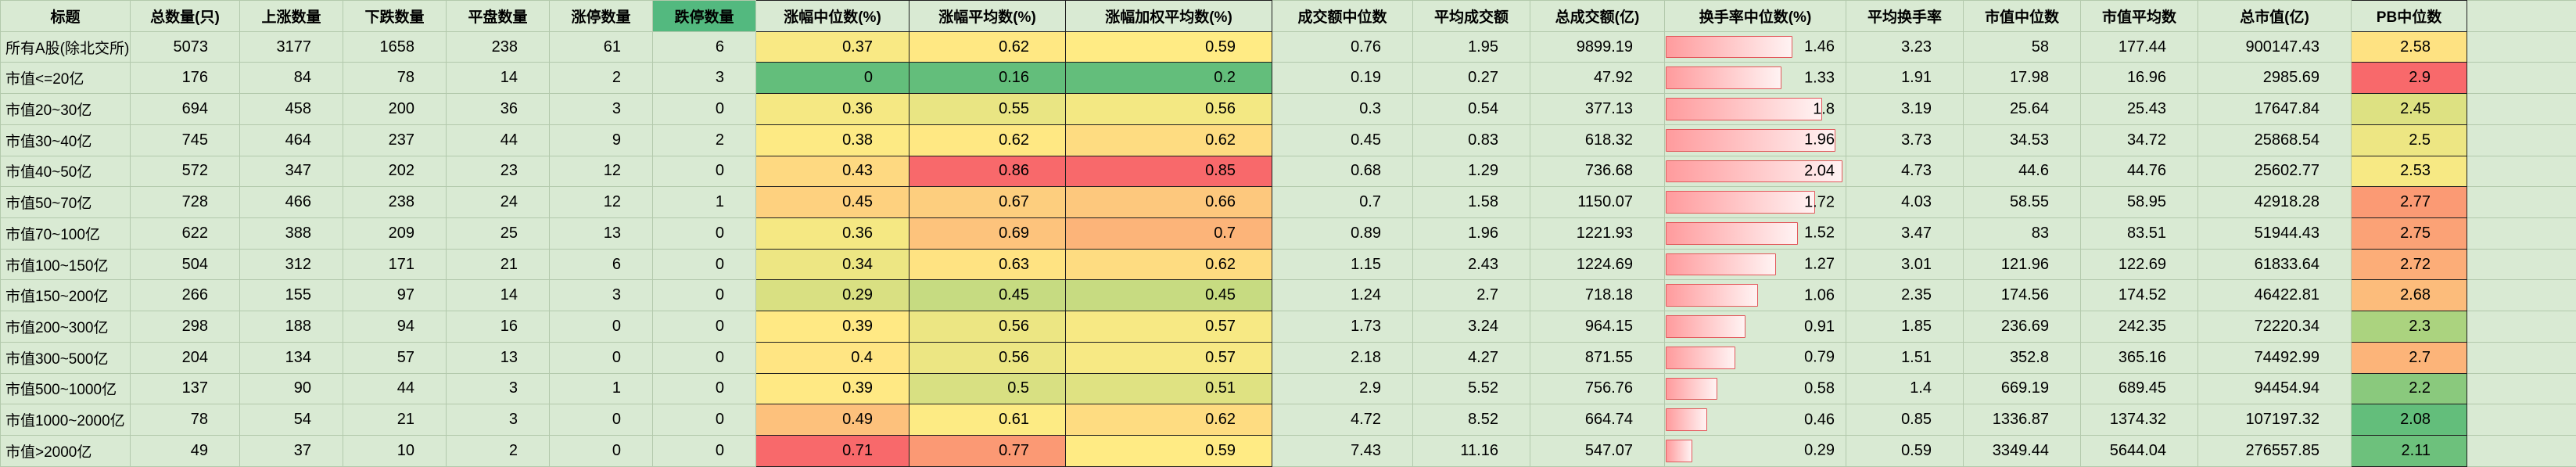  Describe the element at coordinates (2275, 172) in the screenshot. I see `number-cell: 25602.77` at that location.